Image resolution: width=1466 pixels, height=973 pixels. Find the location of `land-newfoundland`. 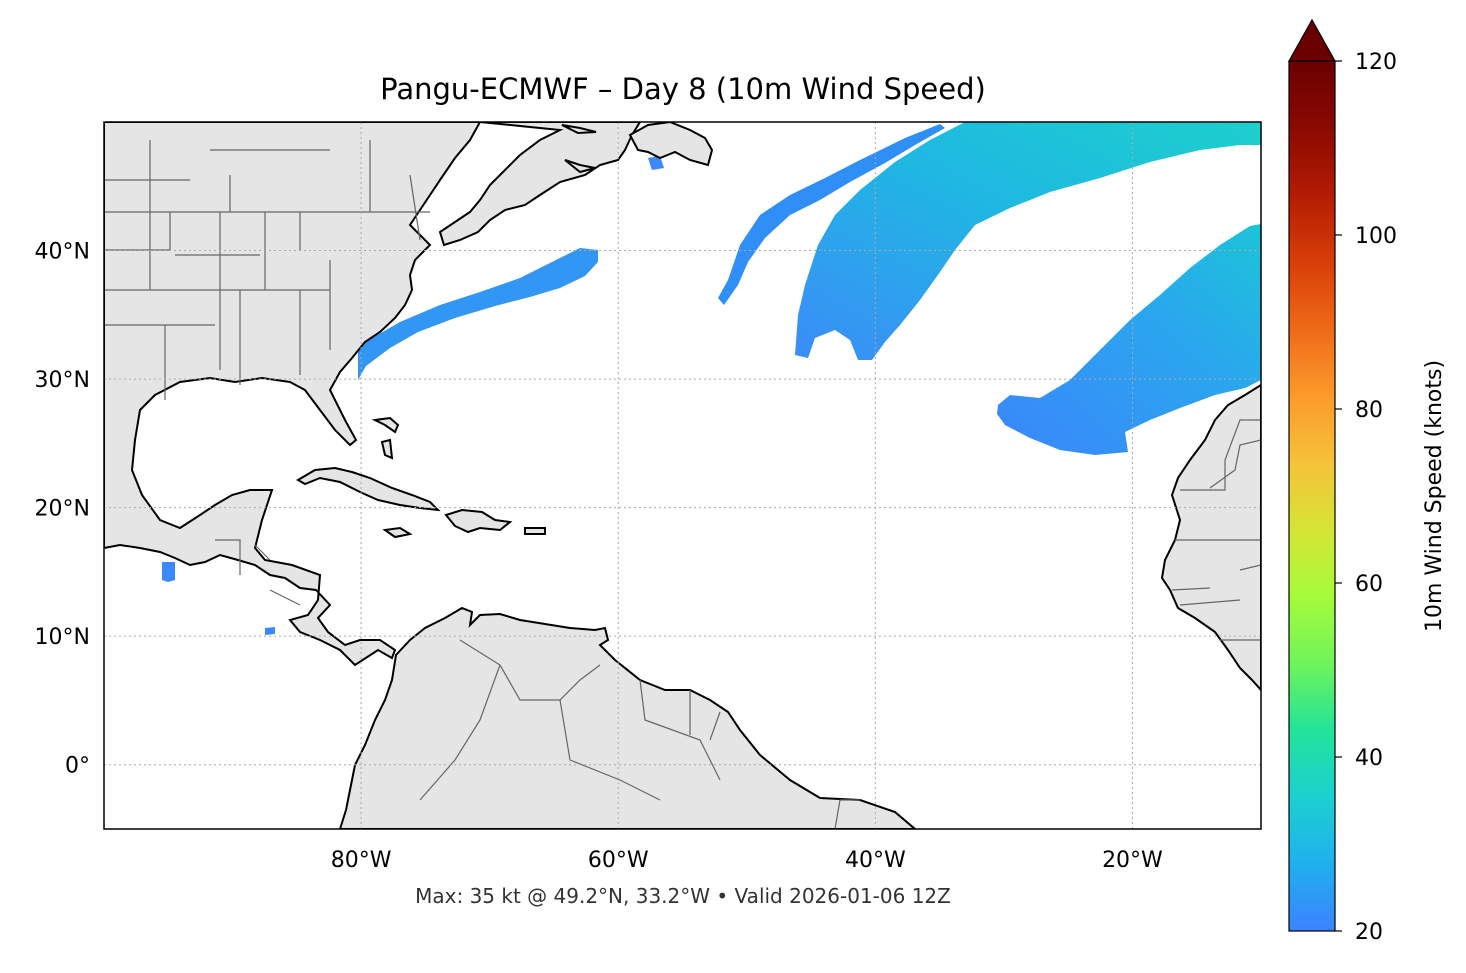

land-newfoundland is located at coordinates (671, 144).